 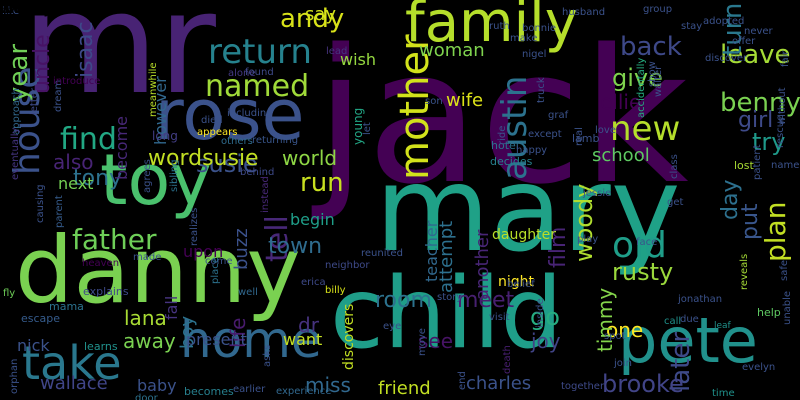 What do you see at coordinates (73, 162) in the screenshot?
I see `word: also` at bounding box center [73, 162].